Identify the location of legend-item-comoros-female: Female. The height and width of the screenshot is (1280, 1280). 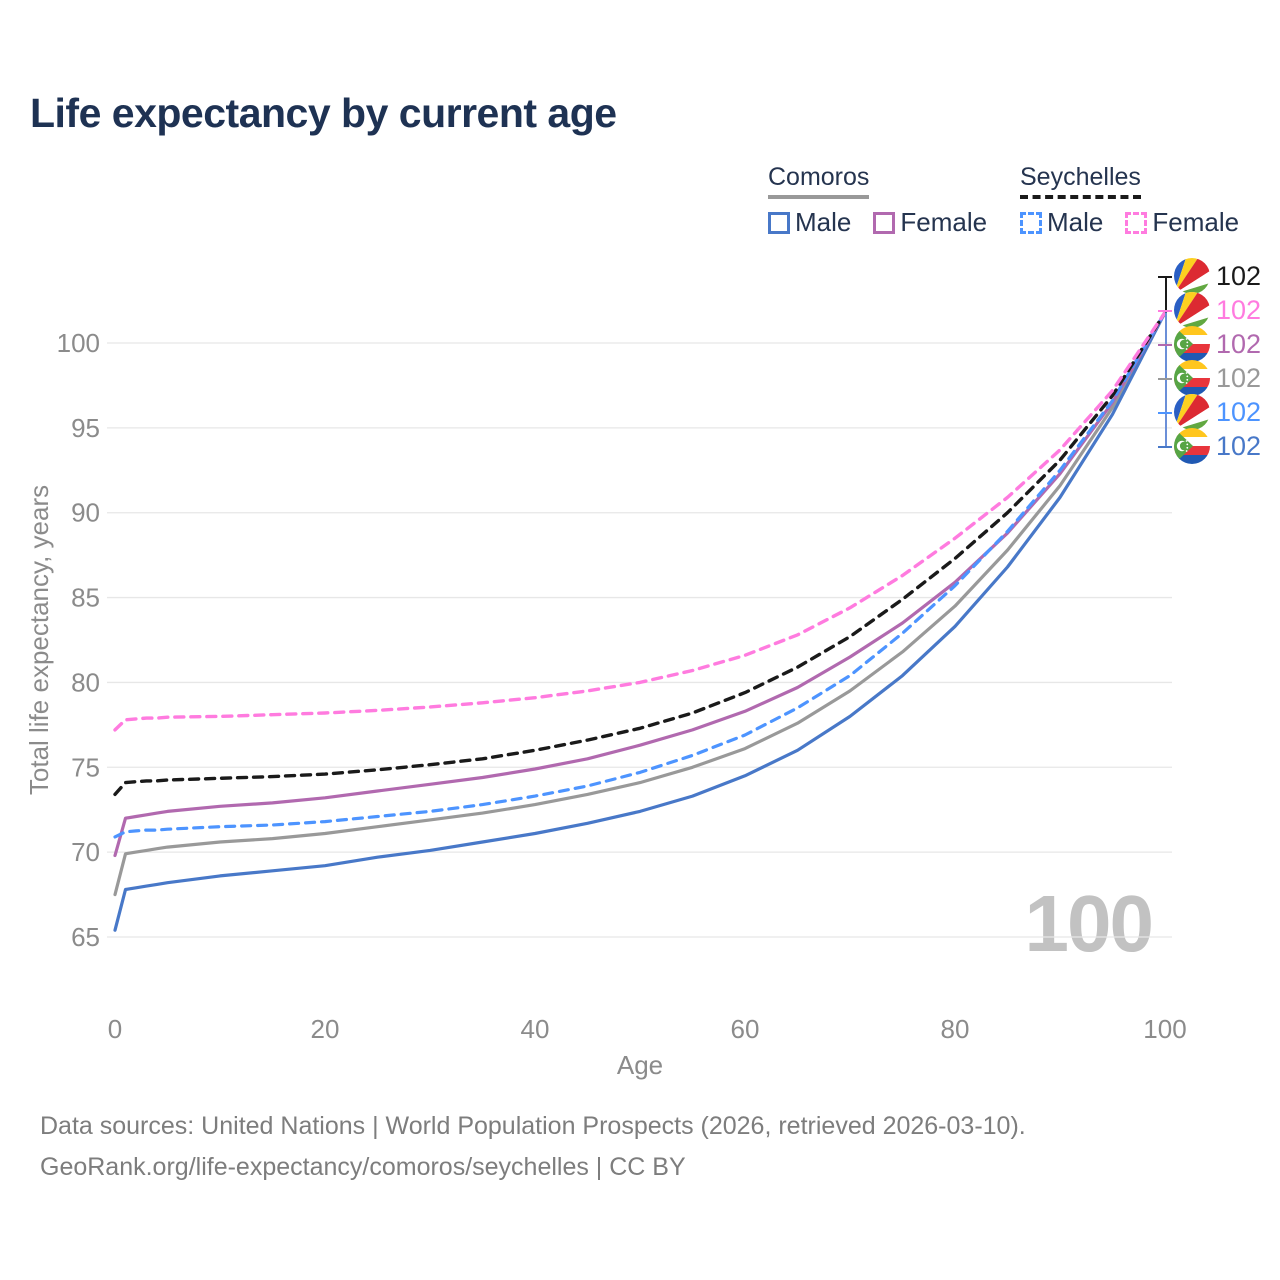
(930, 222).